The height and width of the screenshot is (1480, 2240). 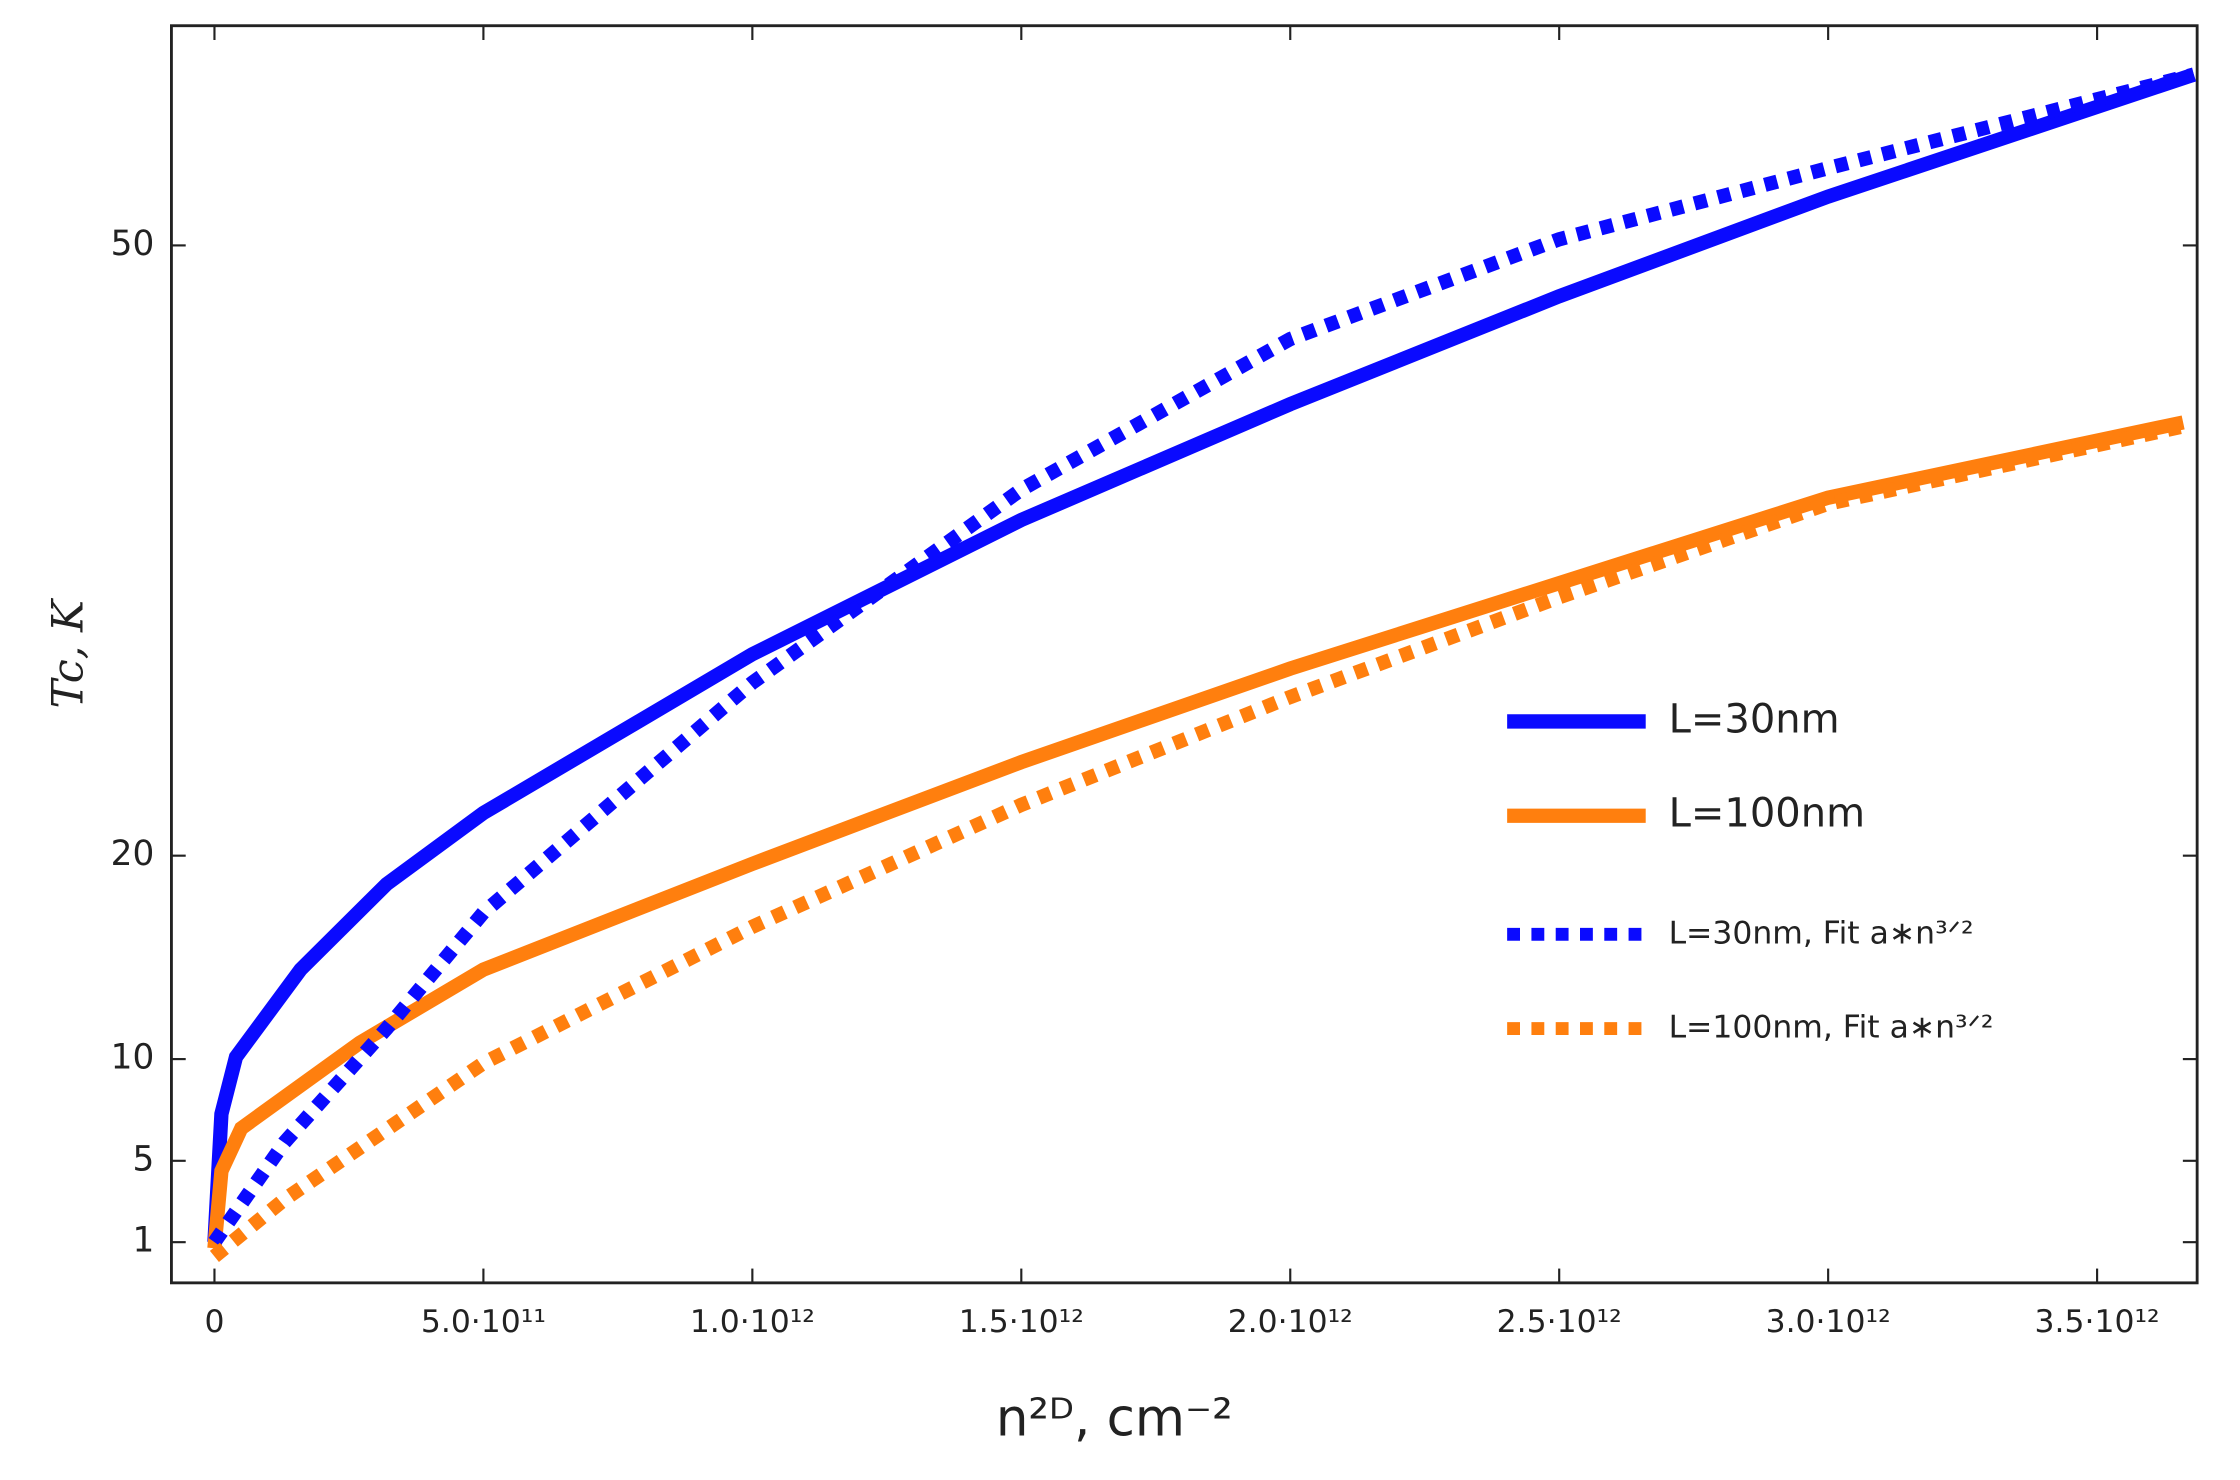 What do you see at coordinates (1828, 1322) in the screenshot?
I see `x-tick-label: 3.0·10¹²` at bounding box center [1828, 1322].